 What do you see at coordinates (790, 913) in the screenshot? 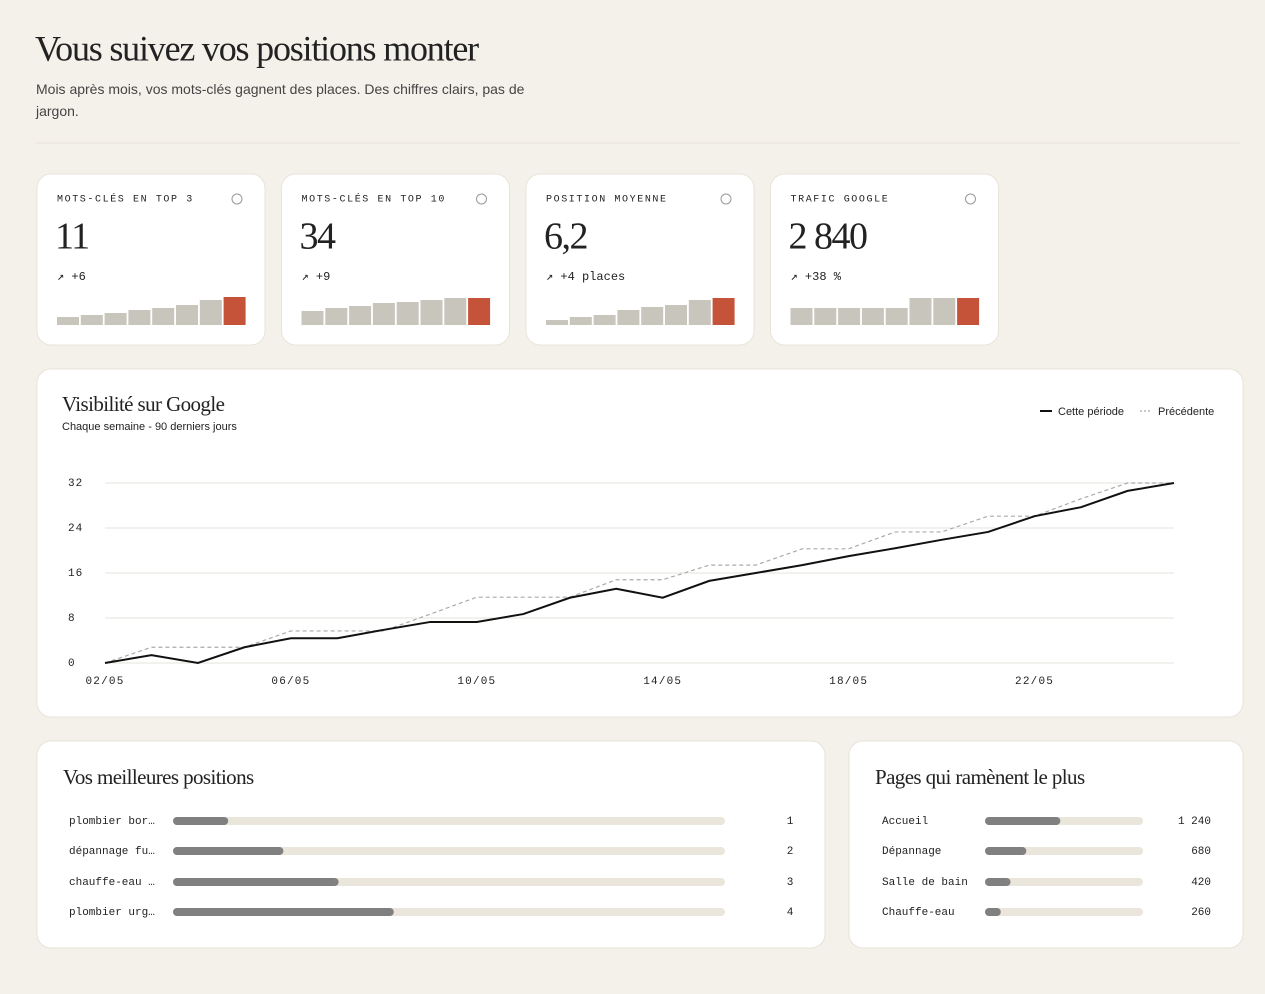
I see `row-value: 4` at bounding box center [790, 913].